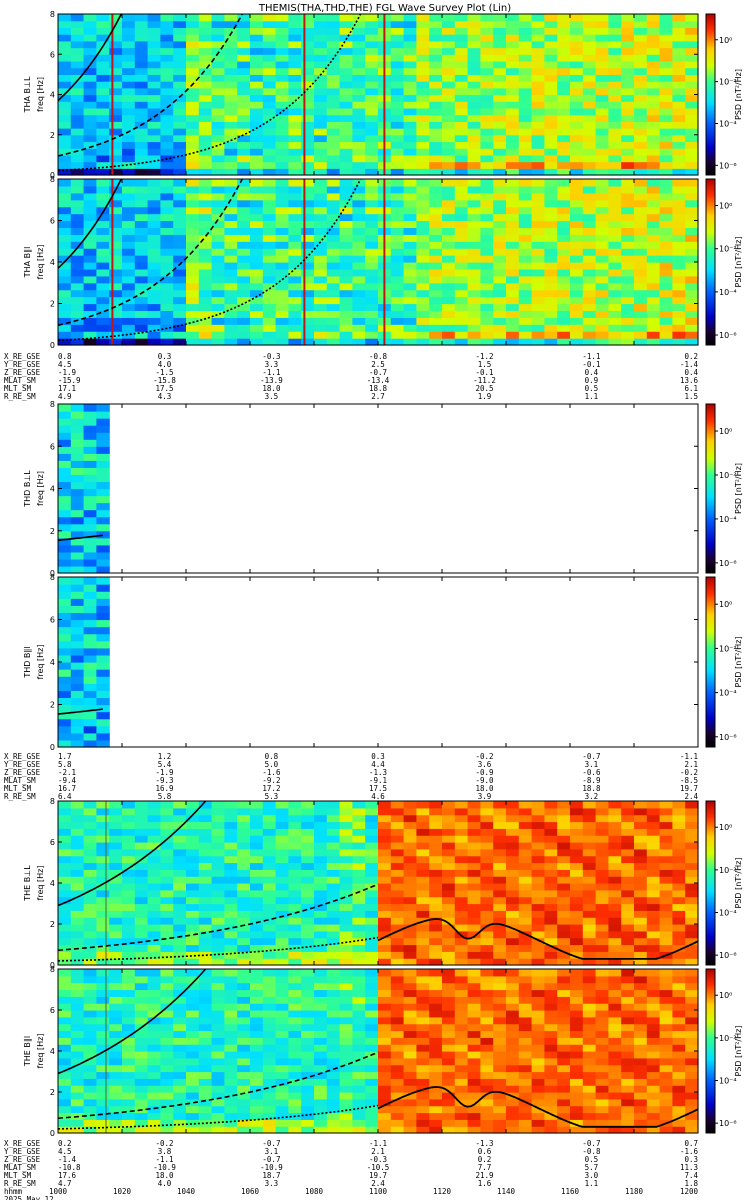  What do you see at coordinates (725, 40) in the screenshot?
I see `colorbar-tick-label: 10⁰` at bounding box center [725, 40].